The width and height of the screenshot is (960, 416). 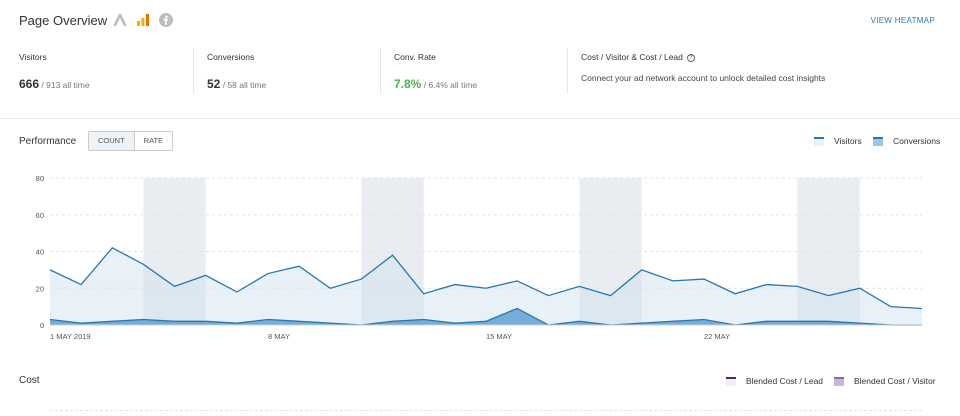 I want to click on series-line-conversions, so click(x=485, y=316).